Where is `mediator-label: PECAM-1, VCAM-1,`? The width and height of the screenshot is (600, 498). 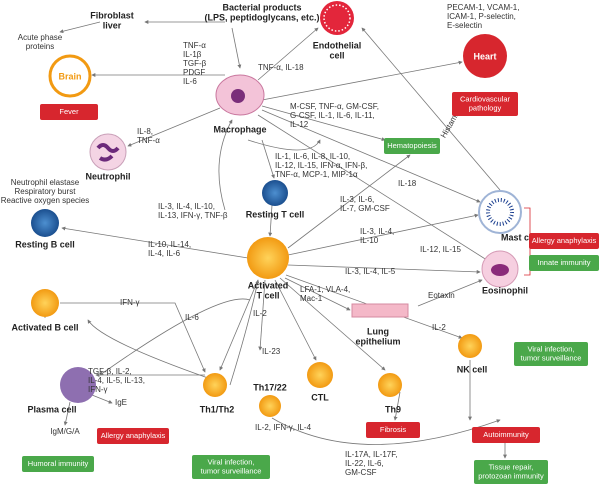 mediator-label: PECAM-1, VCAM-1, is located at coordinates (483, 7).